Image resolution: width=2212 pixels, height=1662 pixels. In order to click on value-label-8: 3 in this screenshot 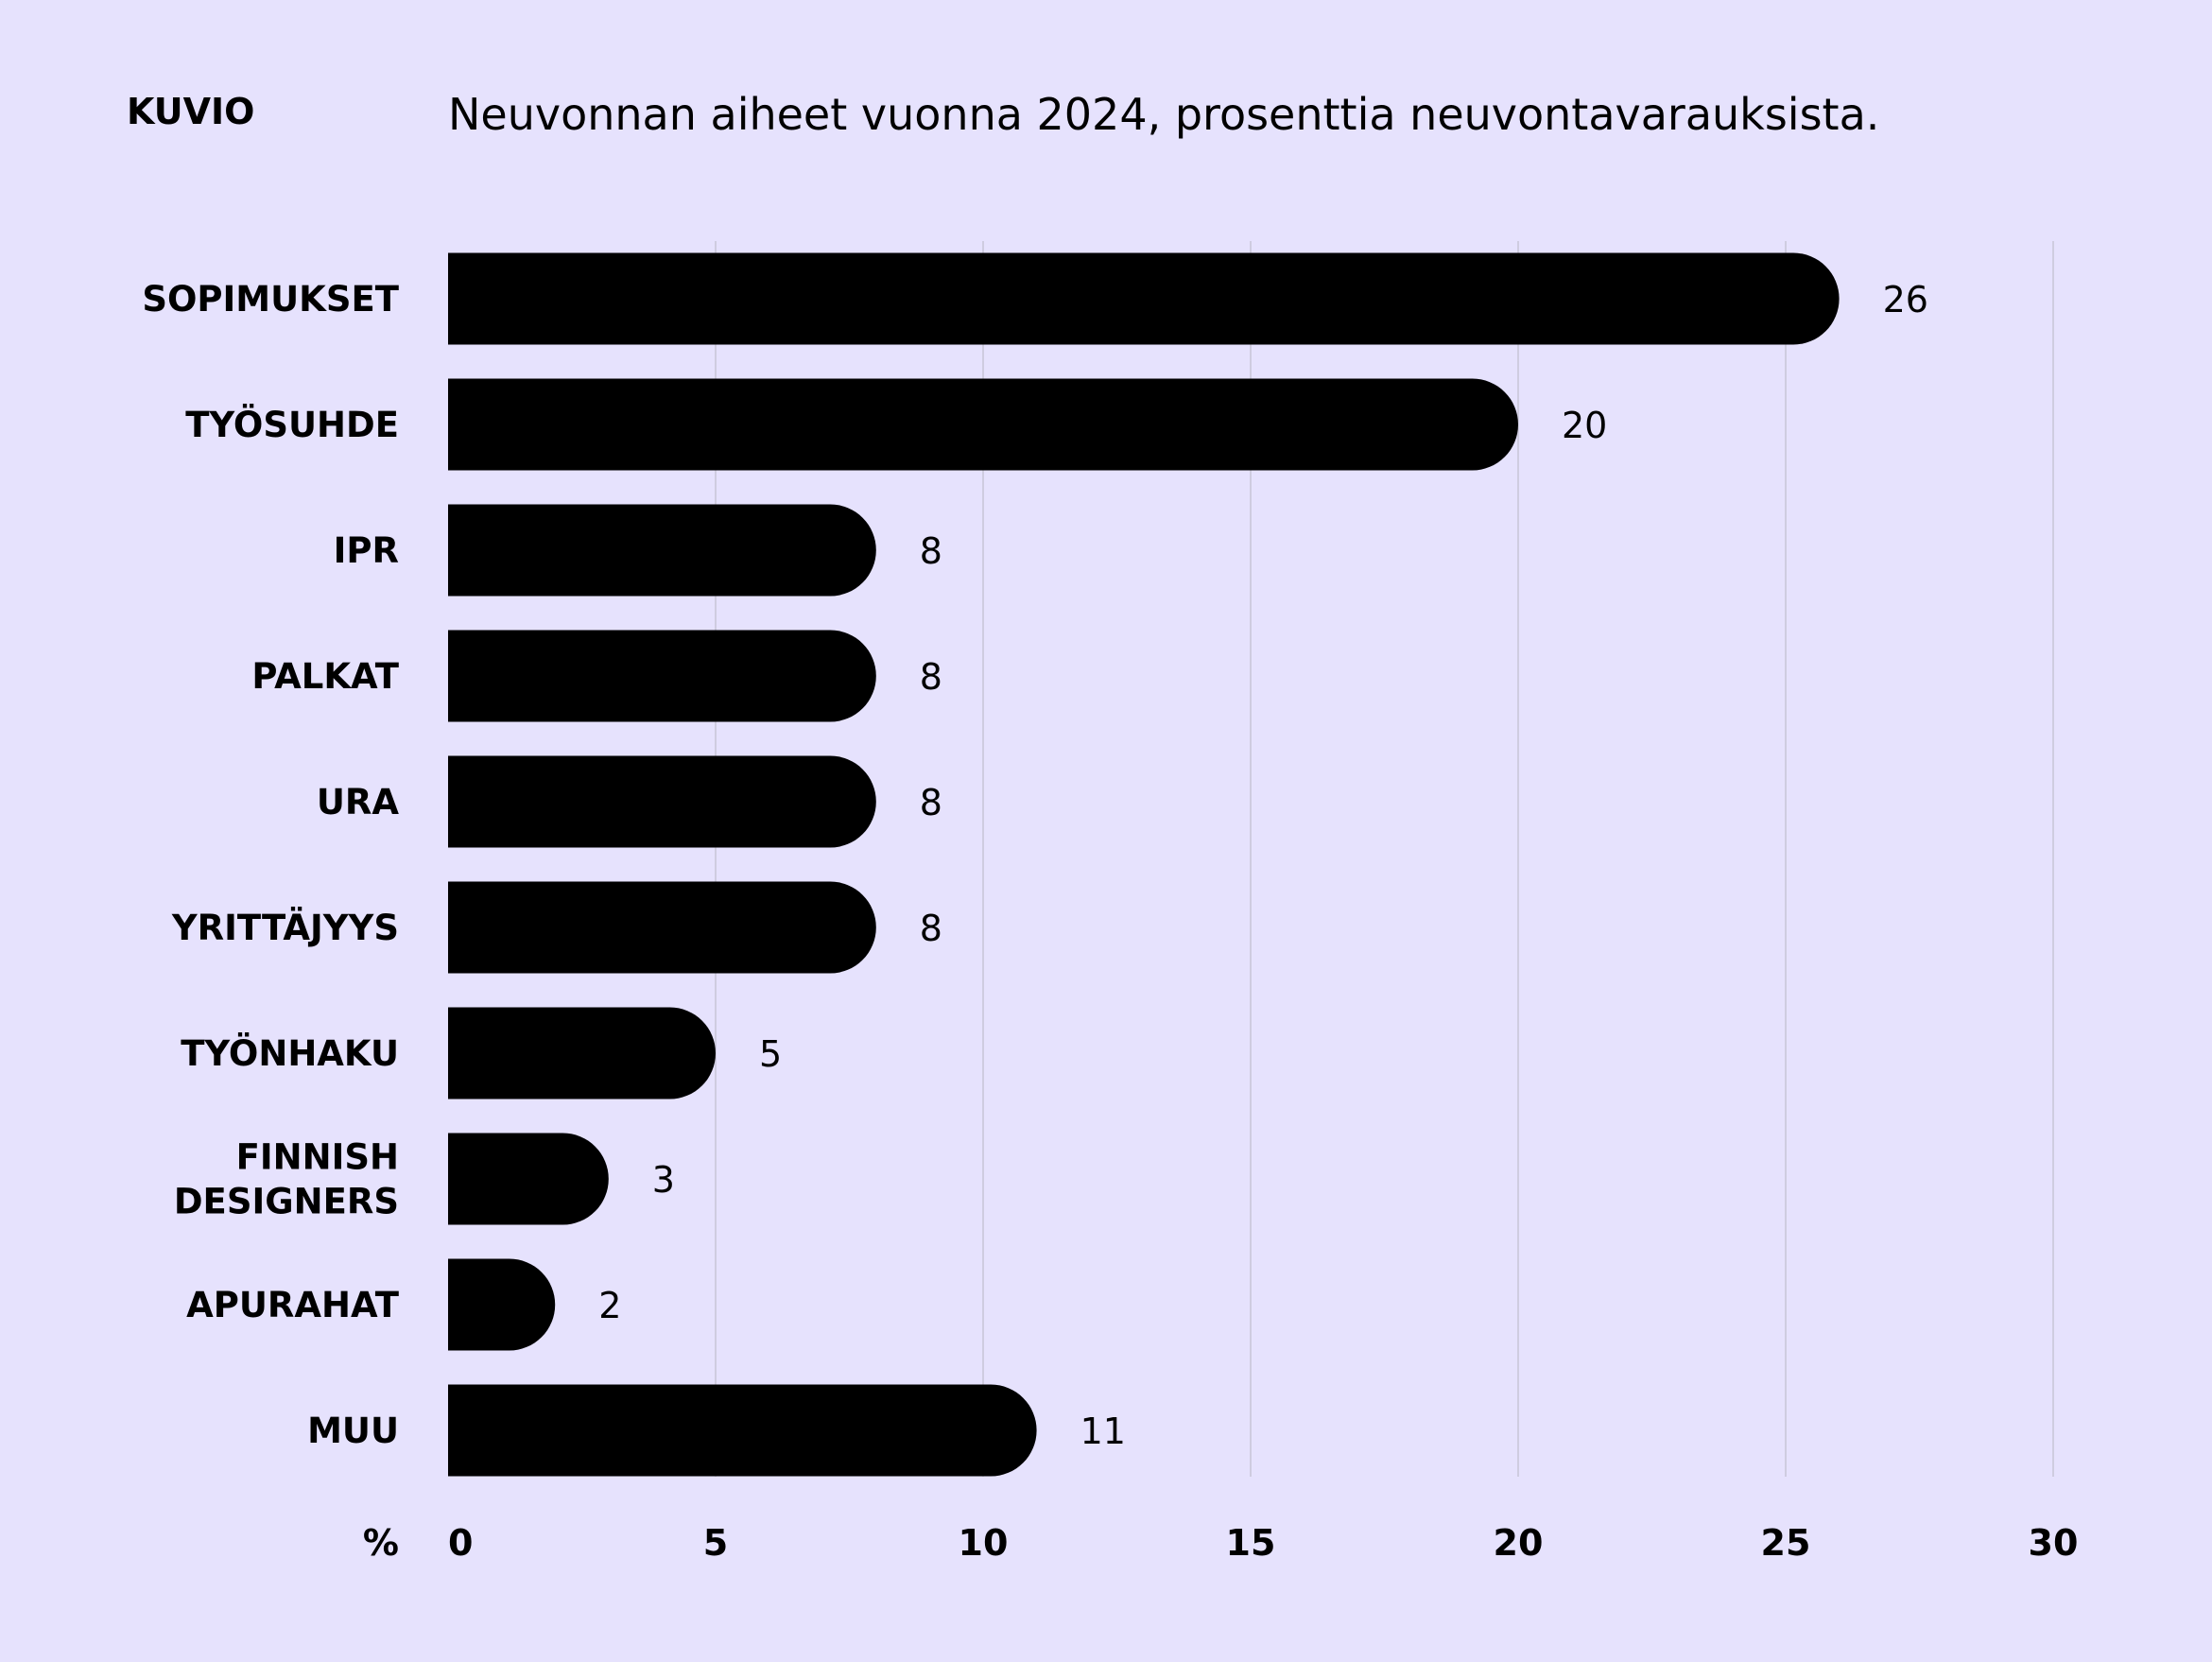, I will do `click(663, 1180)`.